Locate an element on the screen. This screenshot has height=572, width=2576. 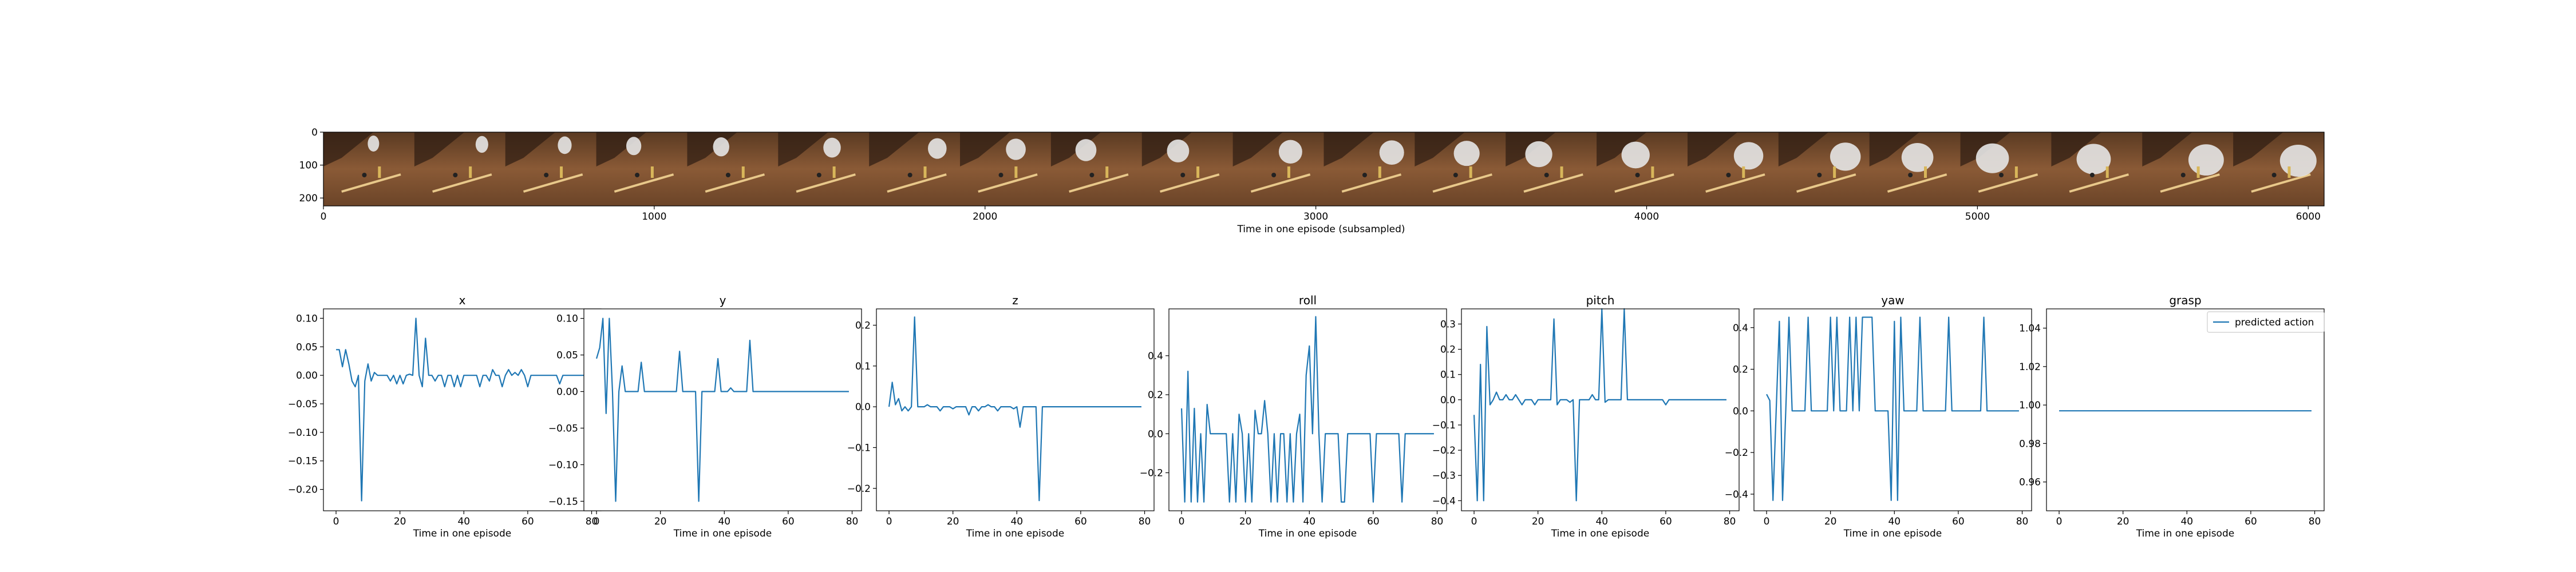
series-line-roll is located at coordinates (1307, 409).